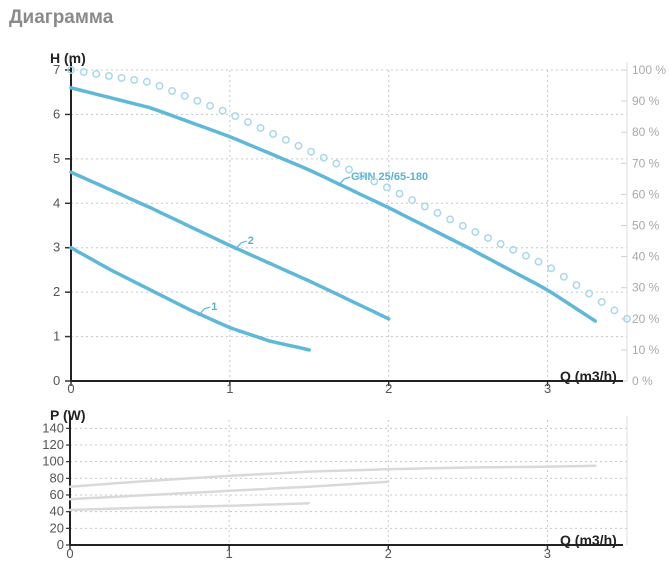  I want to click on y2-tick-label: 90 %, so click(646, 101).